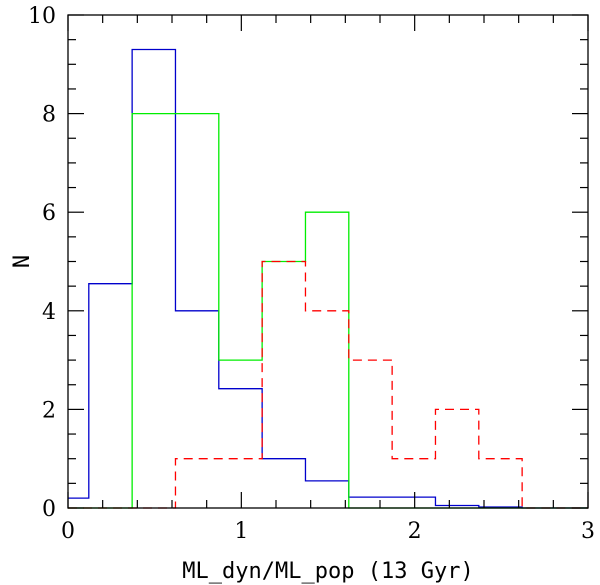 This screenshot has height=585, width=600. I want to click on y-tick-label: 6, so click(49, 213).